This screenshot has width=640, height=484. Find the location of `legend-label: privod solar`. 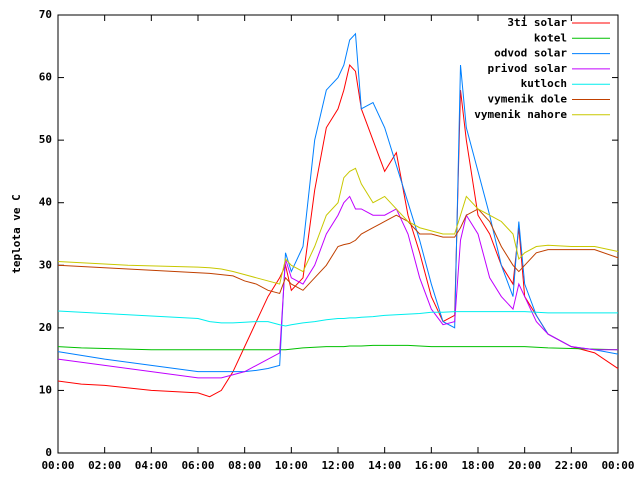

legend-label: privod solar is located at coordinates (528, 68).